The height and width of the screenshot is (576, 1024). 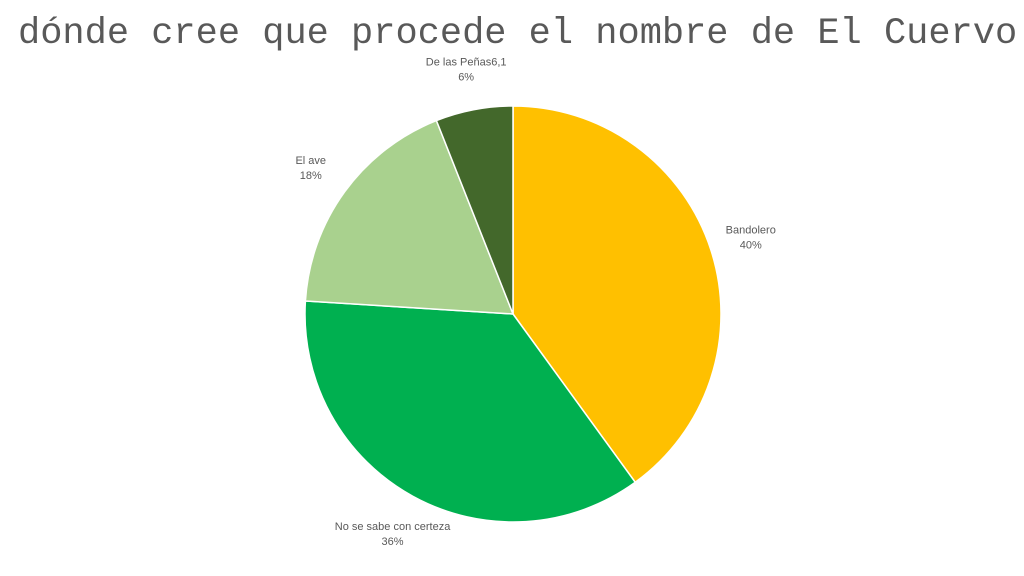 What do you see at coordinates (751, 238) in the screenshot?
I see `data-label-bandolero: Bandolero 40%` at bounding box center [751, 238].